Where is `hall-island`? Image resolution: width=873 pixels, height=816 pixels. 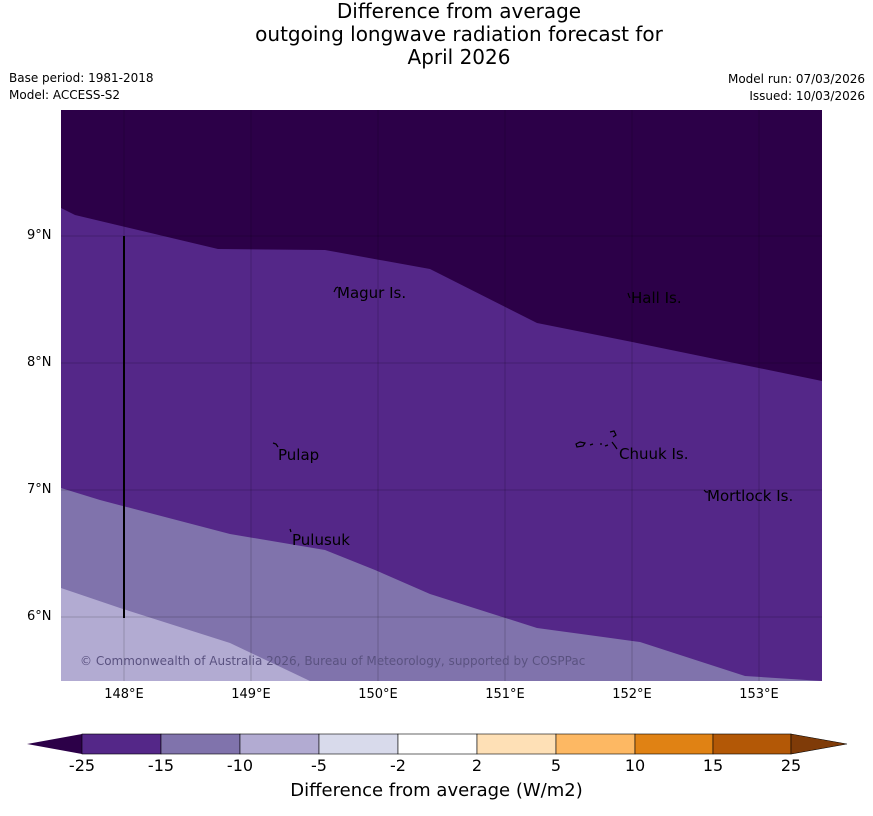 hall-island is located at coordinates (629, 295).